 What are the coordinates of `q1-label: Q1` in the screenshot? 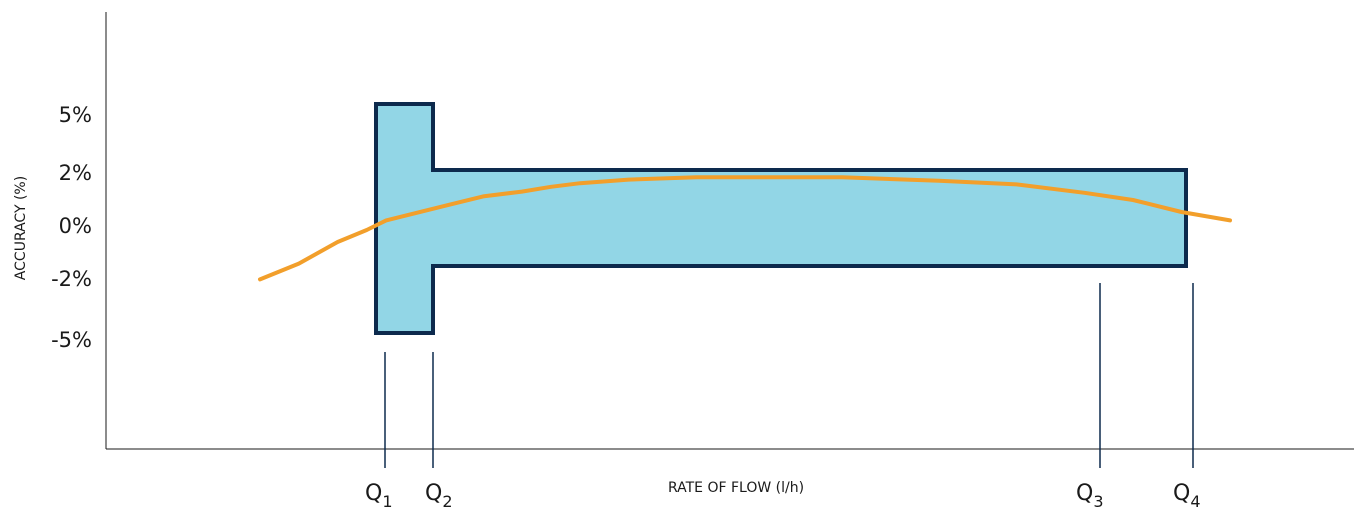 It's located at (379, 496).